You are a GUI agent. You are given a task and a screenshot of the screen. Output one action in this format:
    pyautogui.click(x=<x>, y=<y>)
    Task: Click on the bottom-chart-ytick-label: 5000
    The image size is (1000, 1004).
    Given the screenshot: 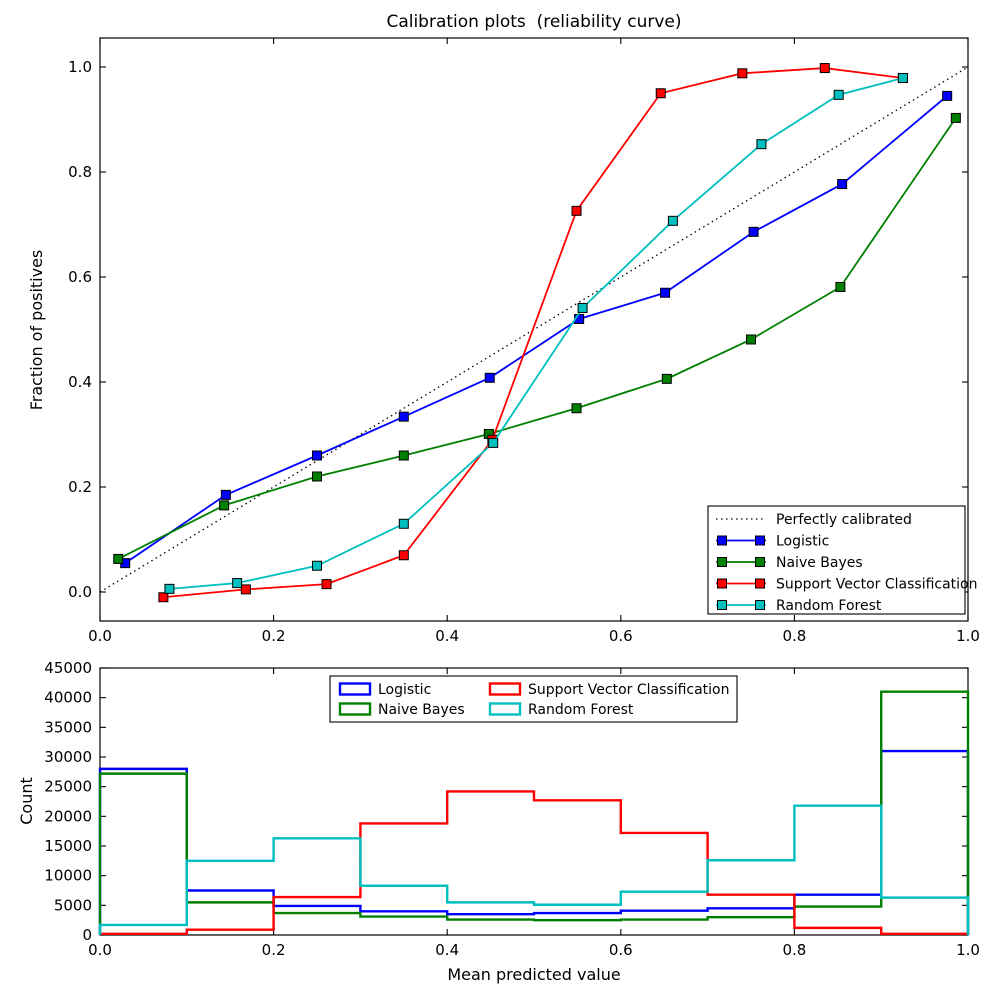 What is the action you would take?
    pyautogui.click(x=73, y=905)
    